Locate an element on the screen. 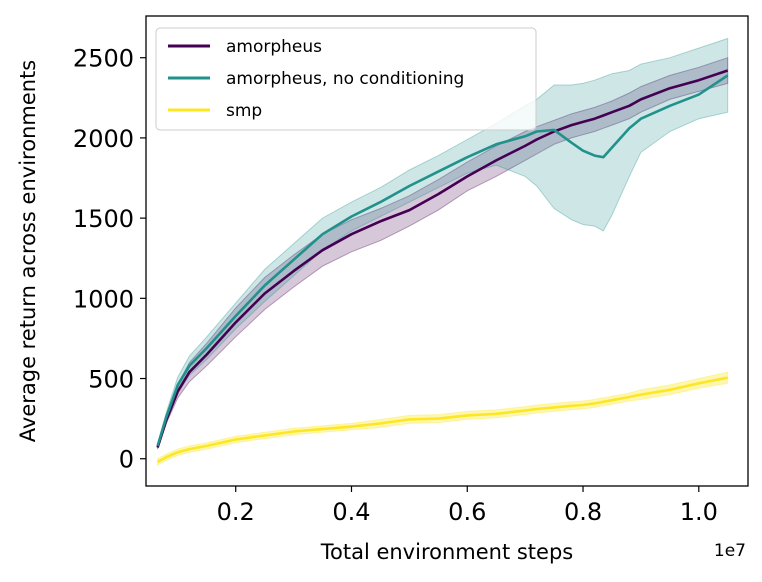  legend: amorpheus amorpheus, no conditioning smp is located at coordinates (346, 79).